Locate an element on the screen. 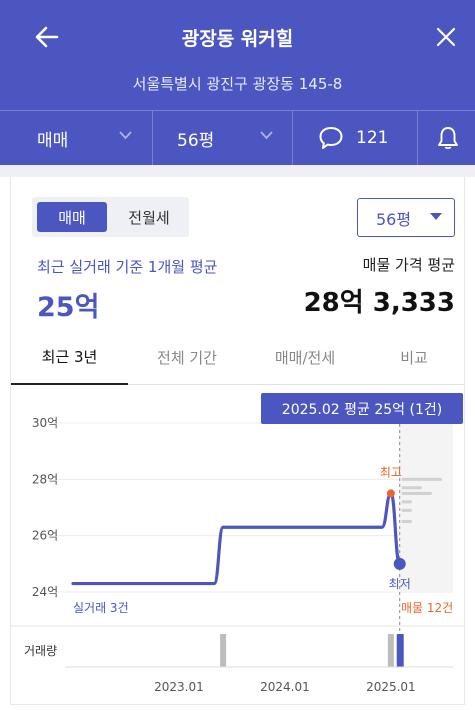 The height and width of the screenshot is (710, 475). tab-compare: 비교 is located at coordinates (414, 358).